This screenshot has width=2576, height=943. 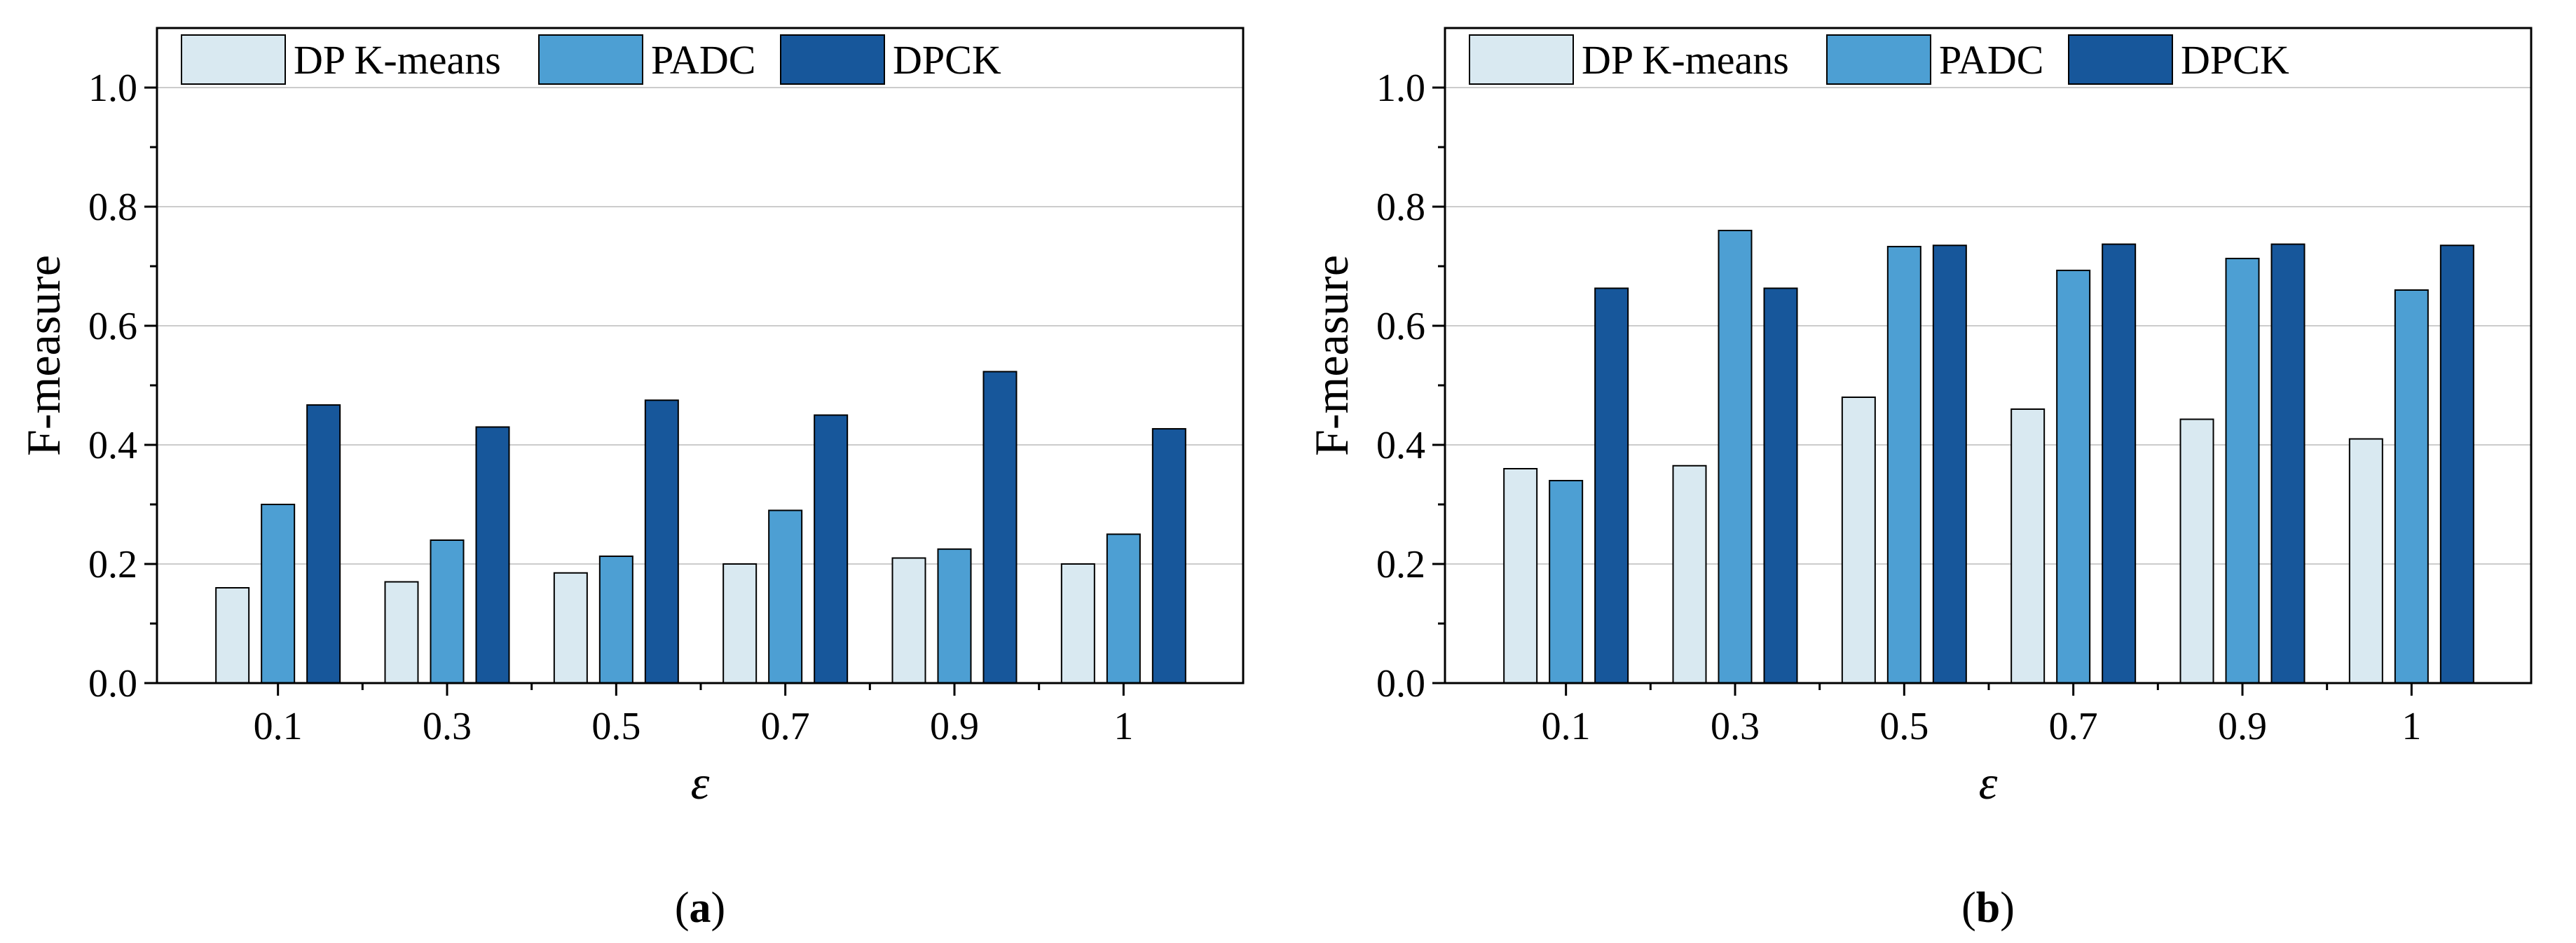 I want to click on bars, so click(x=701, y=527).